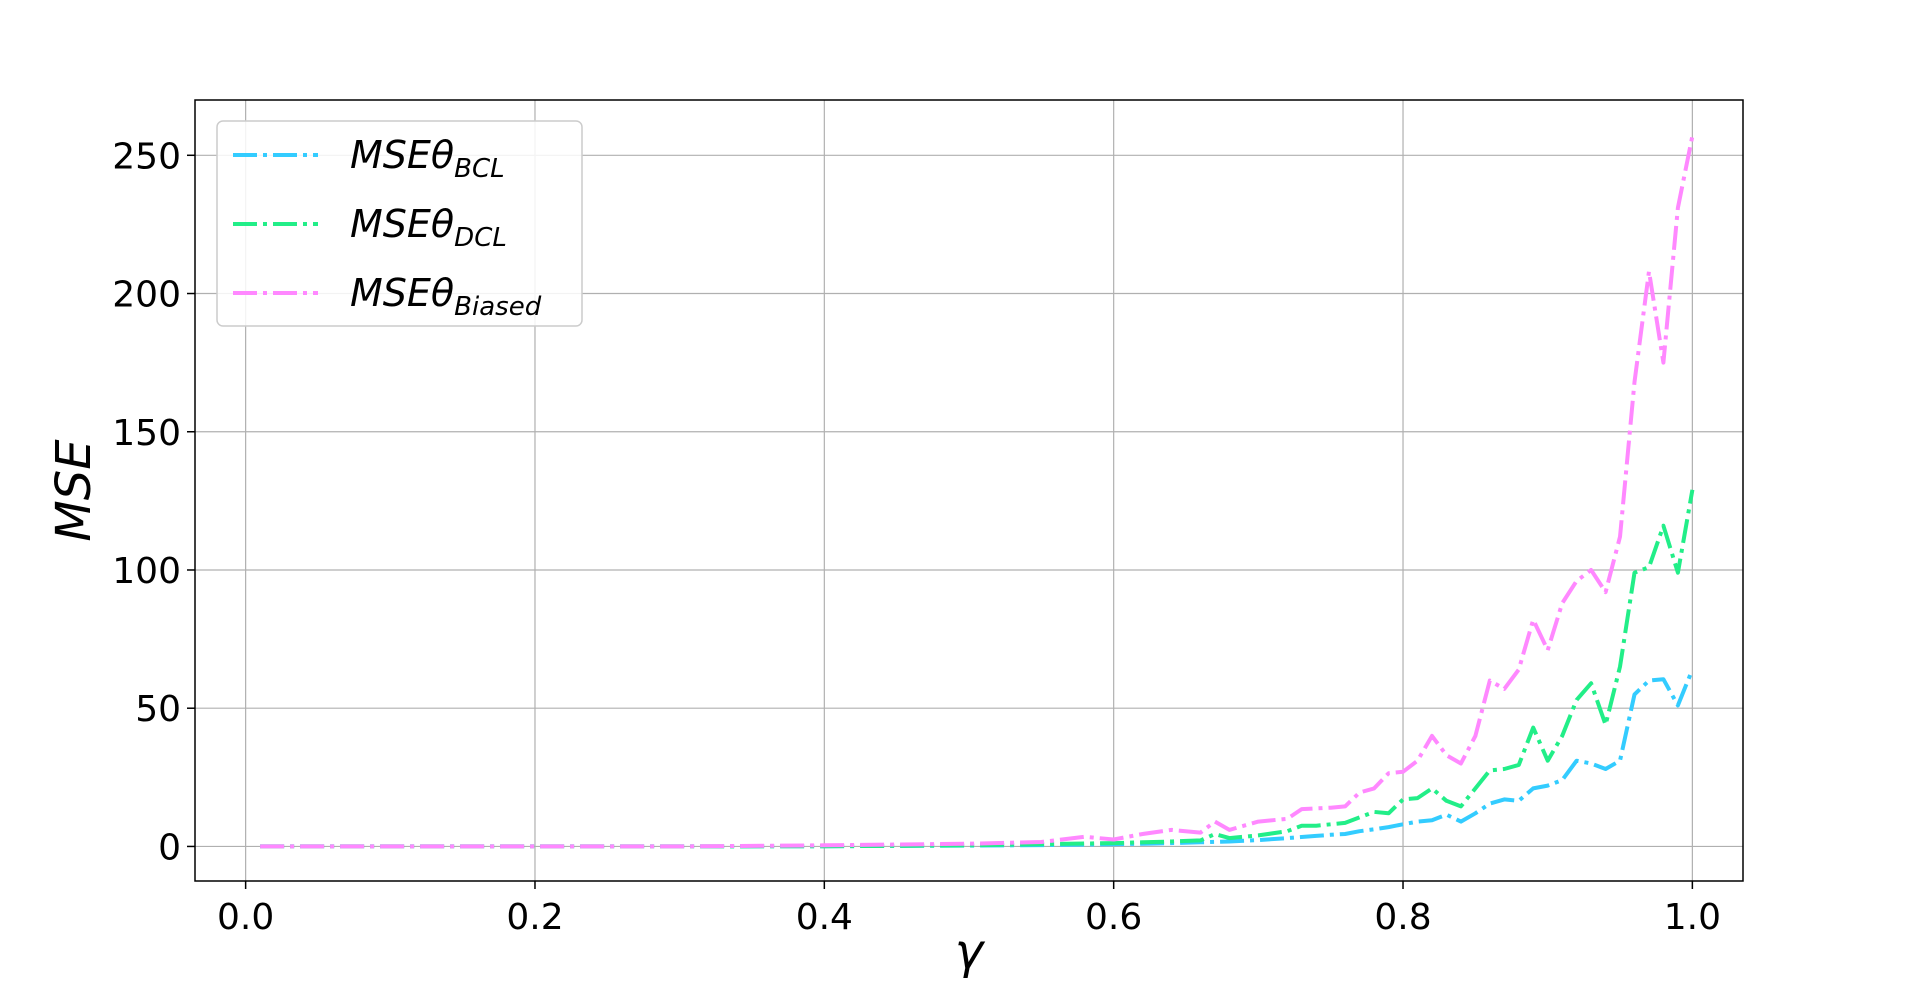 This screenshot has height=981, width=1920. Describe the element at coordinates (970, 952) in the screenshot. I see `x-axis-label: γ` at that location.